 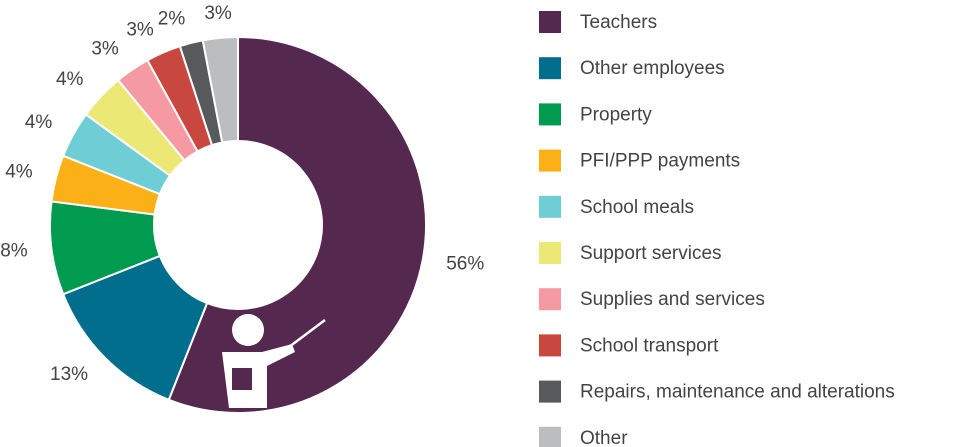 I want to click on legend-label: Repairs, maintenance and alterations, so click(x=737, y=392).